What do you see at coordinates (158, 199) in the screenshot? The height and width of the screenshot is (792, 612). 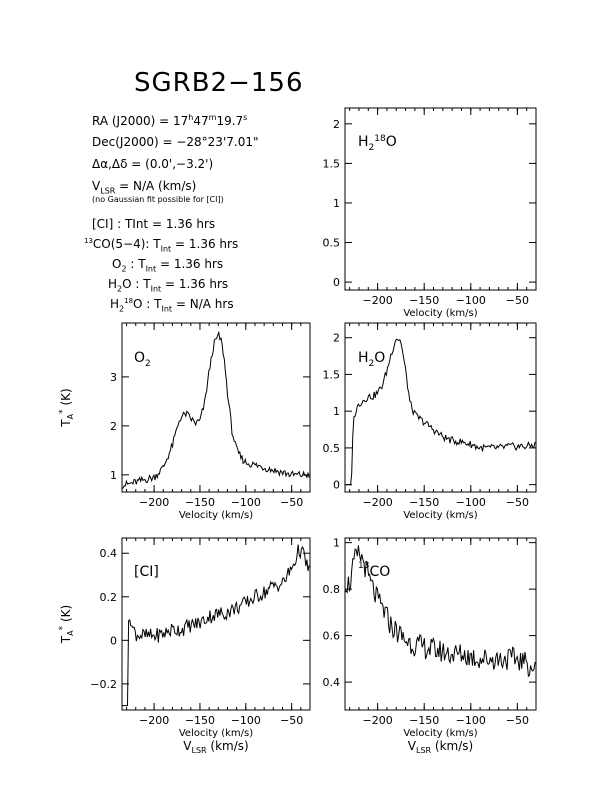 I see `gaussian-note: (no Gaussian fit possible for [CI])` at bounding box center [158, 199].